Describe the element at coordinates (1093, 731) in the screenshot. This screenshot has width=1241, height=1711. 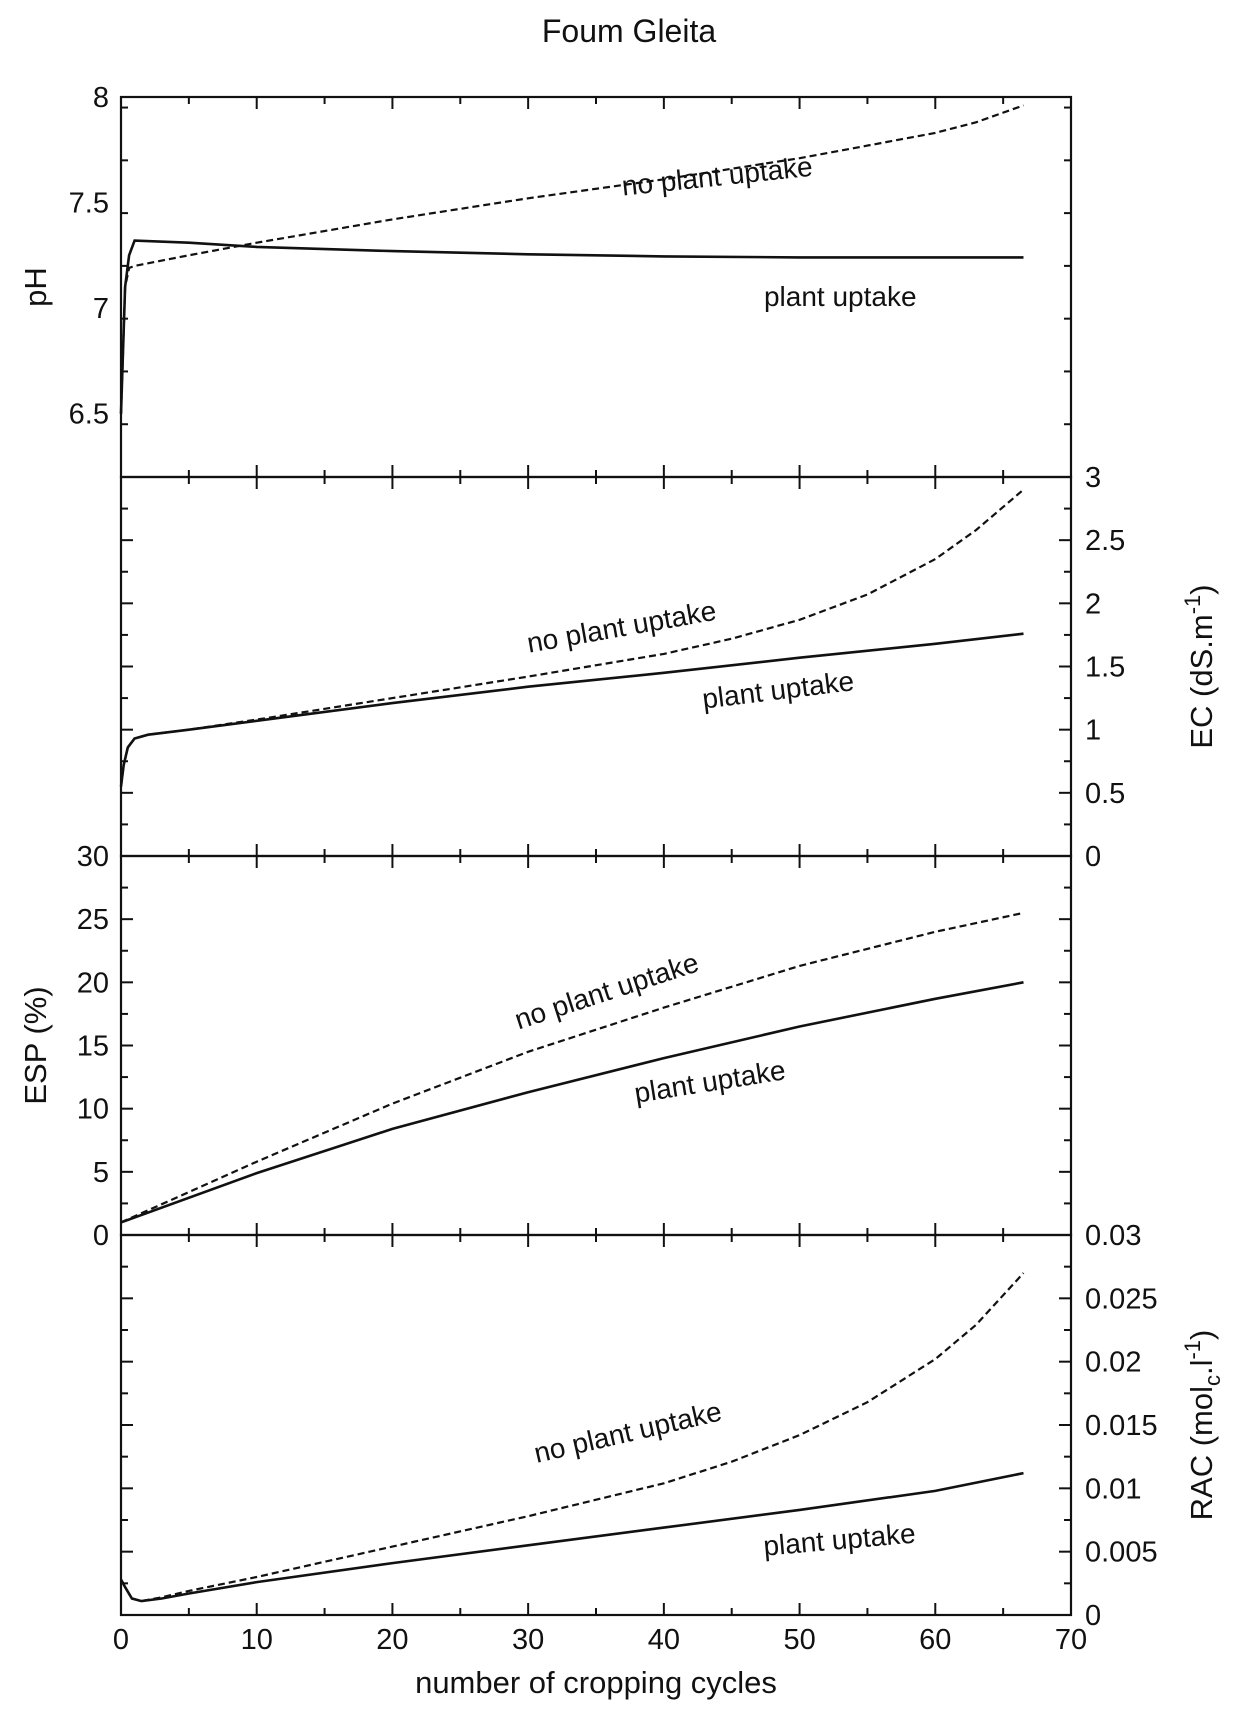
I see `y-tick-label: 1` at that location.